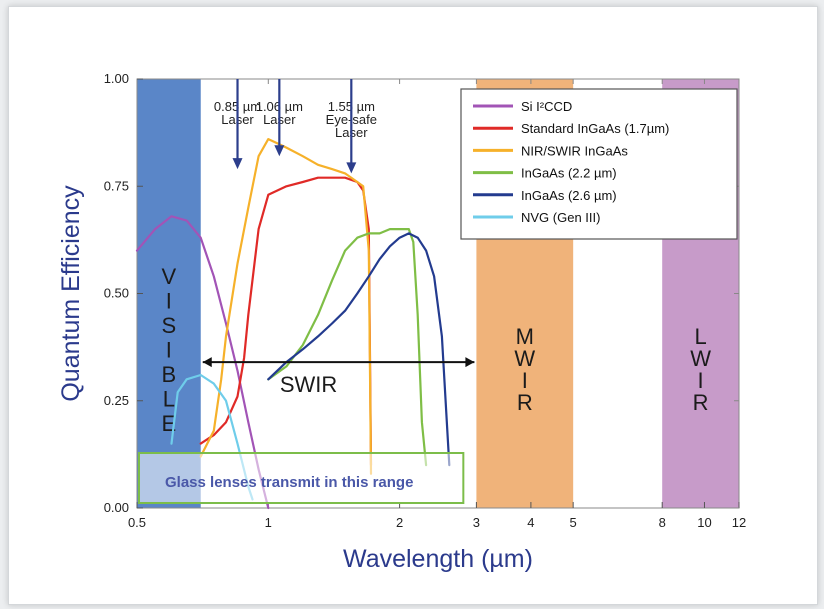 Image resolution: width=824 pixels, height=609 pixels. Describe the element at coordinates (347, 347) in the screenshot. I see `series-line-ingaas-2-2-m-` at that location.